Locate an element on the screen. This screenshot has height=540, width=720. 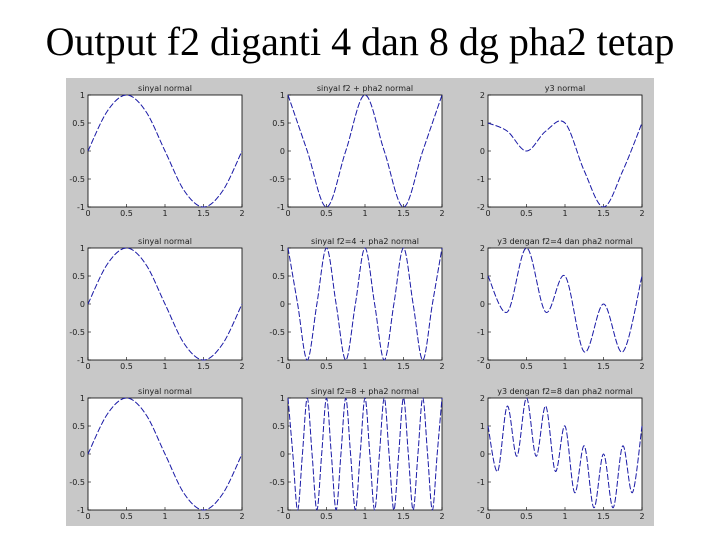
subplot-8-axes is located at coordinates (365, 454).